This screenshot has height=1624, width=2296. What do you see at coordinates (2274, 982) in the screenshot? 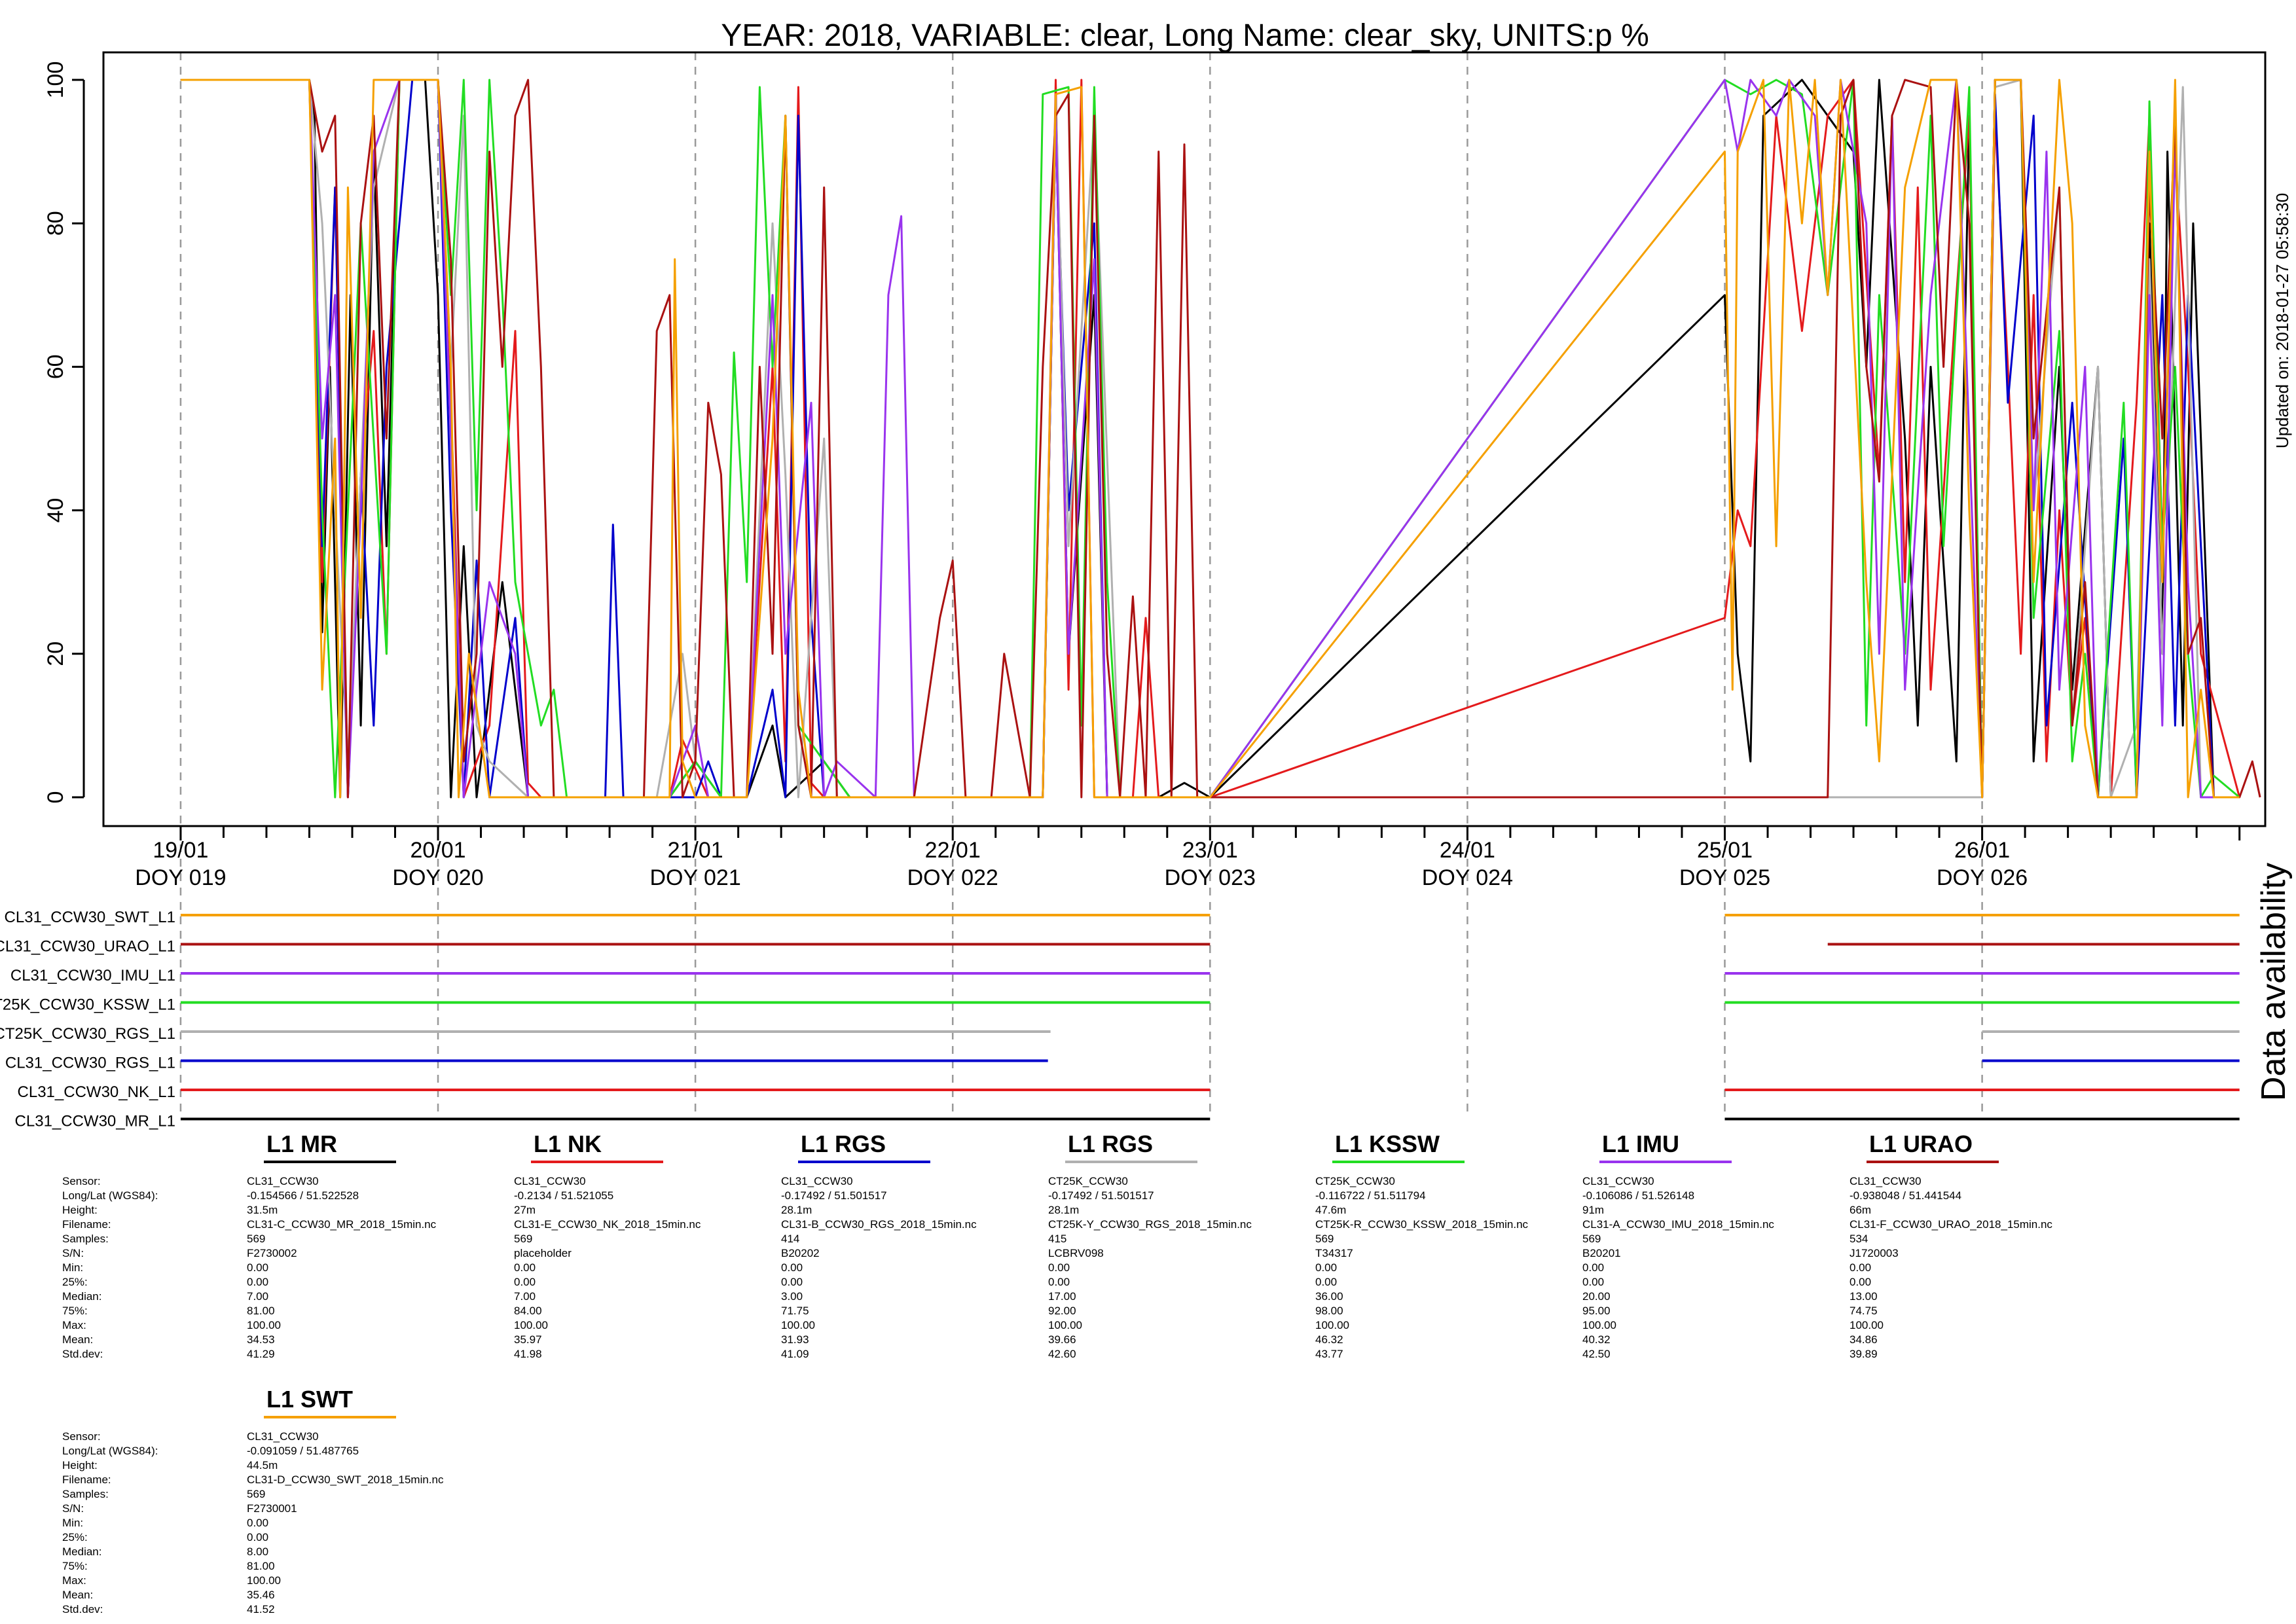
I see `availability-axis-label: Data availability` at bounding box center [2274, 982].